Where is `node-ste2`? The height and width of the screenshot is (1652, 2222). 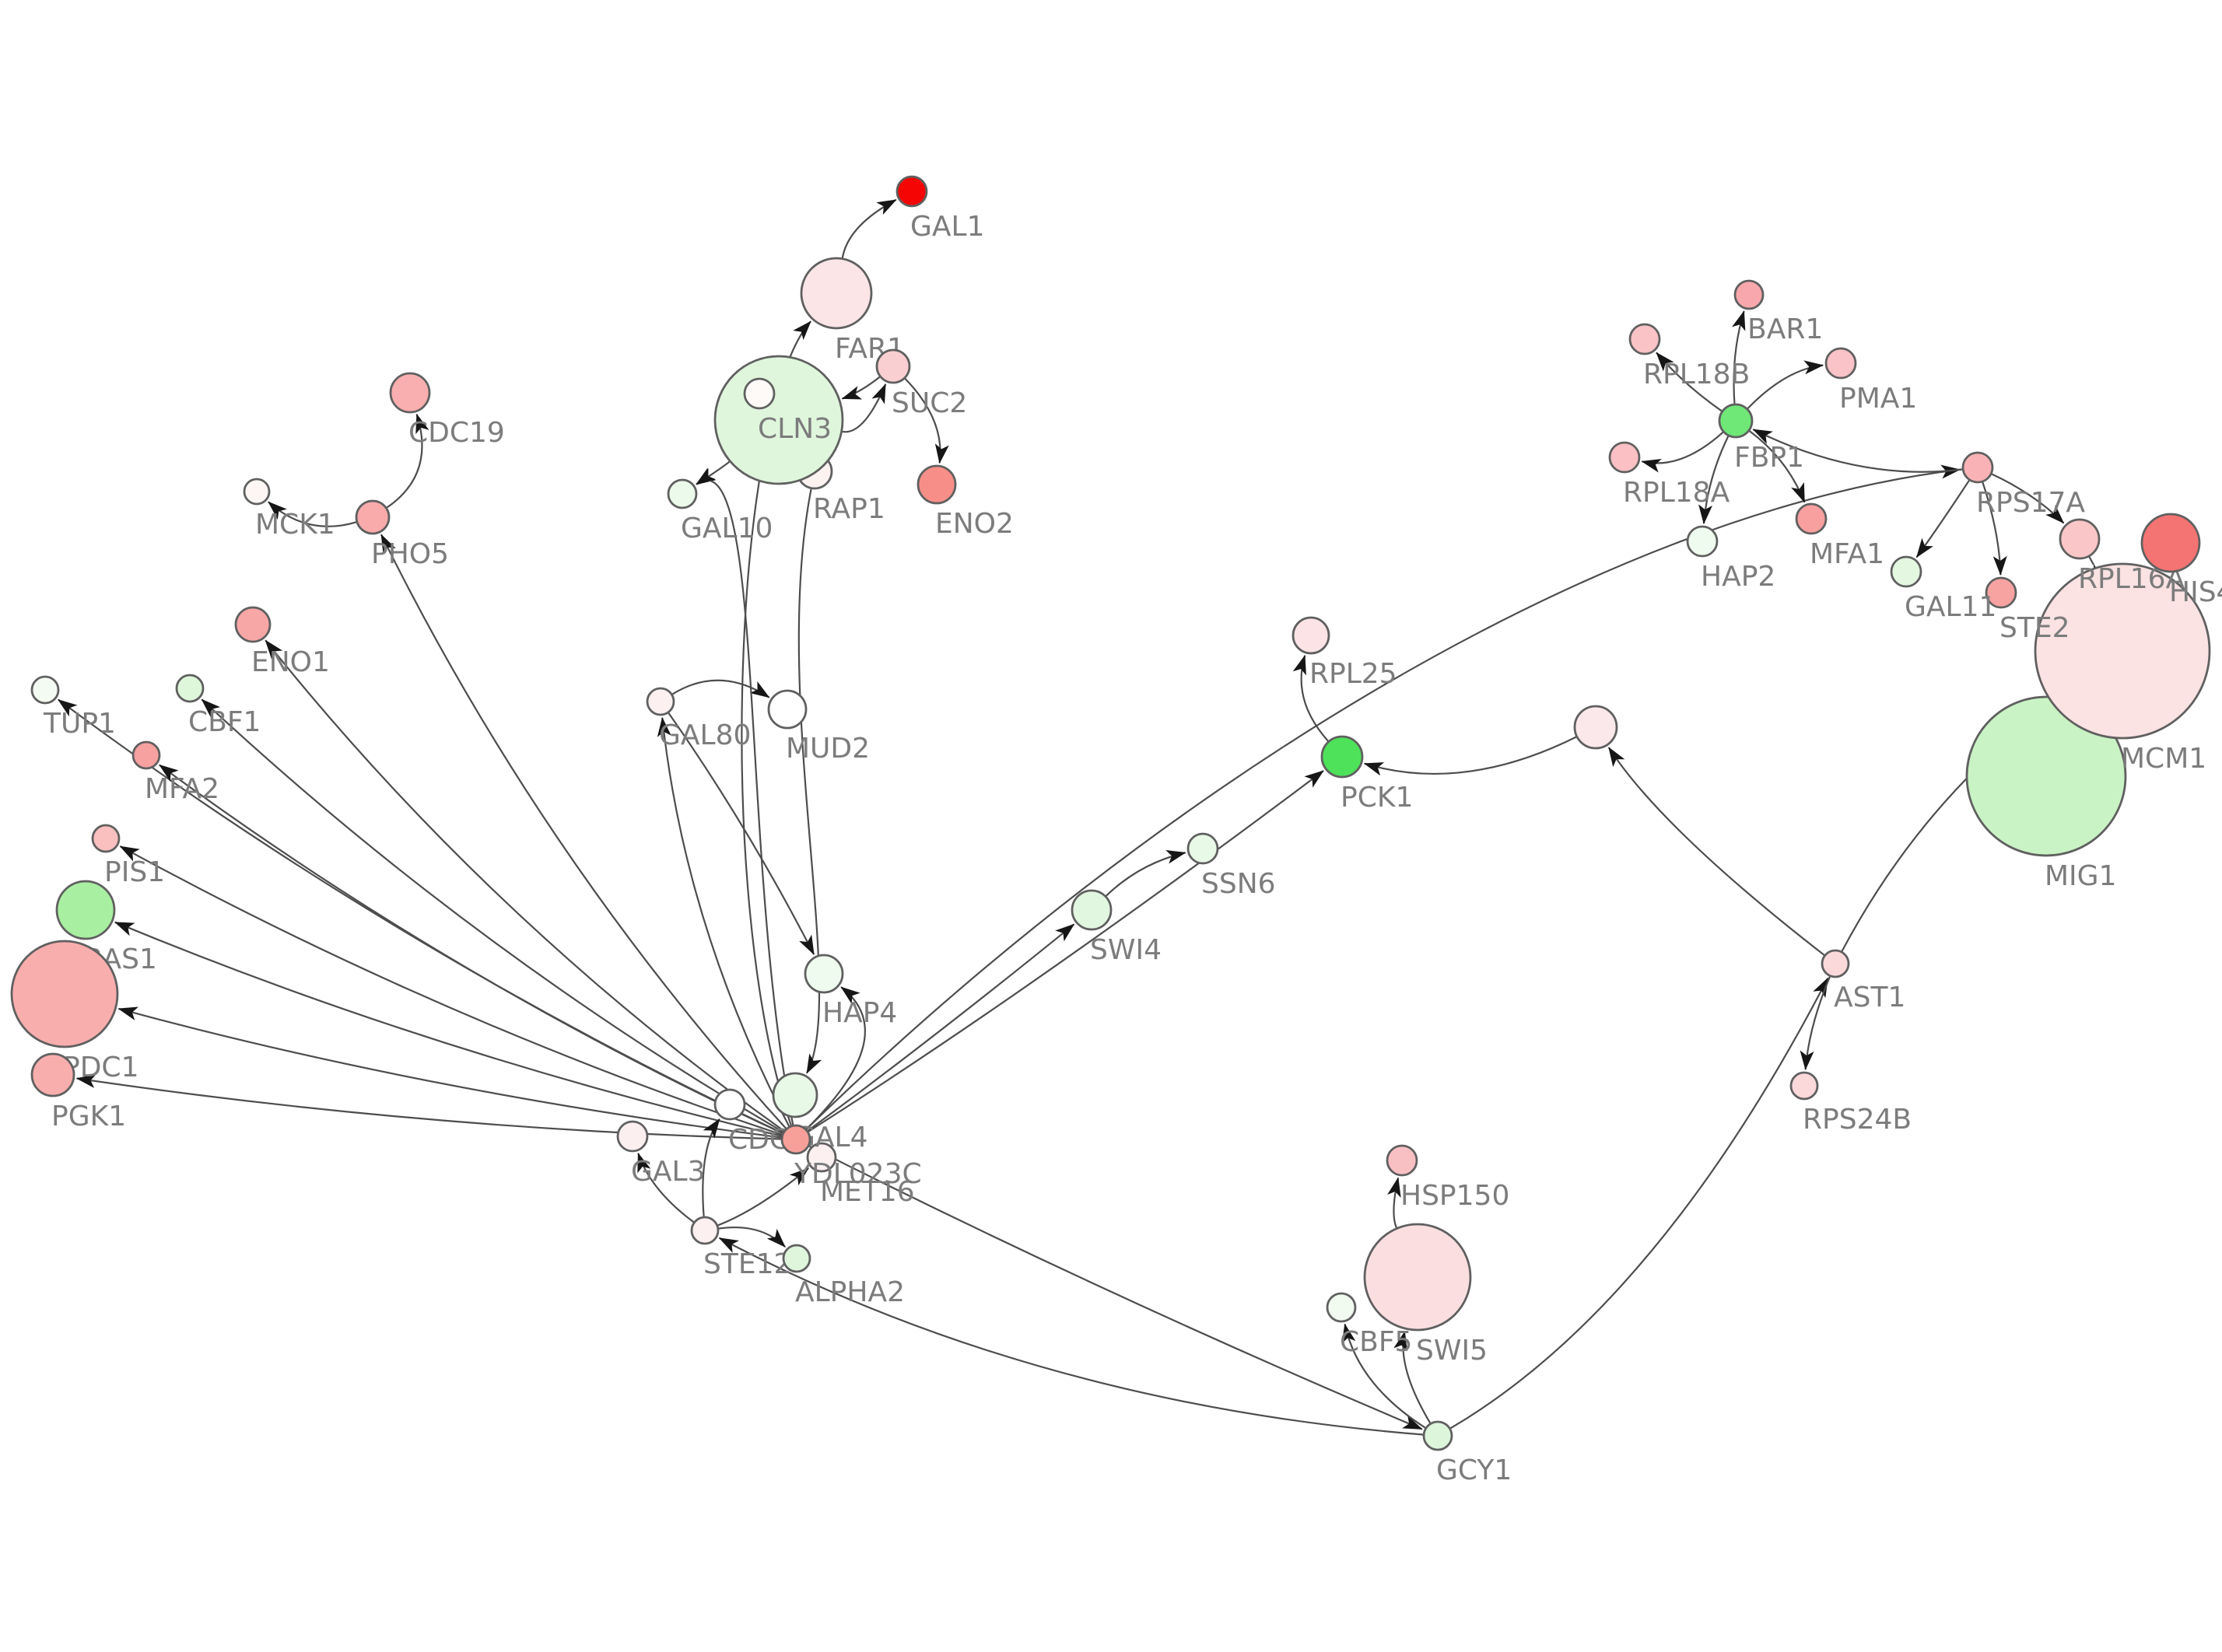 node-ste2 is located at coordinates (2001, 592).